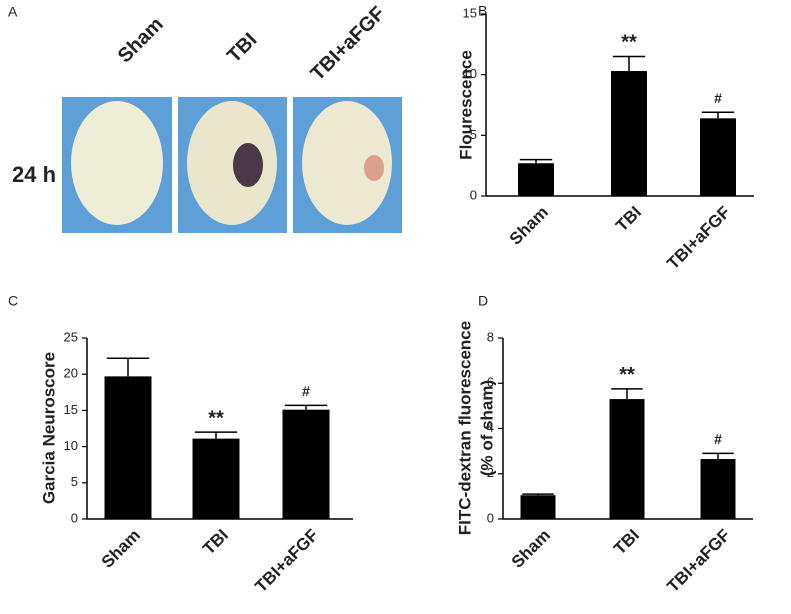 The width and height of the screenshot is (791, 614). I want to click on column-label: TBI, so click(242, 48).